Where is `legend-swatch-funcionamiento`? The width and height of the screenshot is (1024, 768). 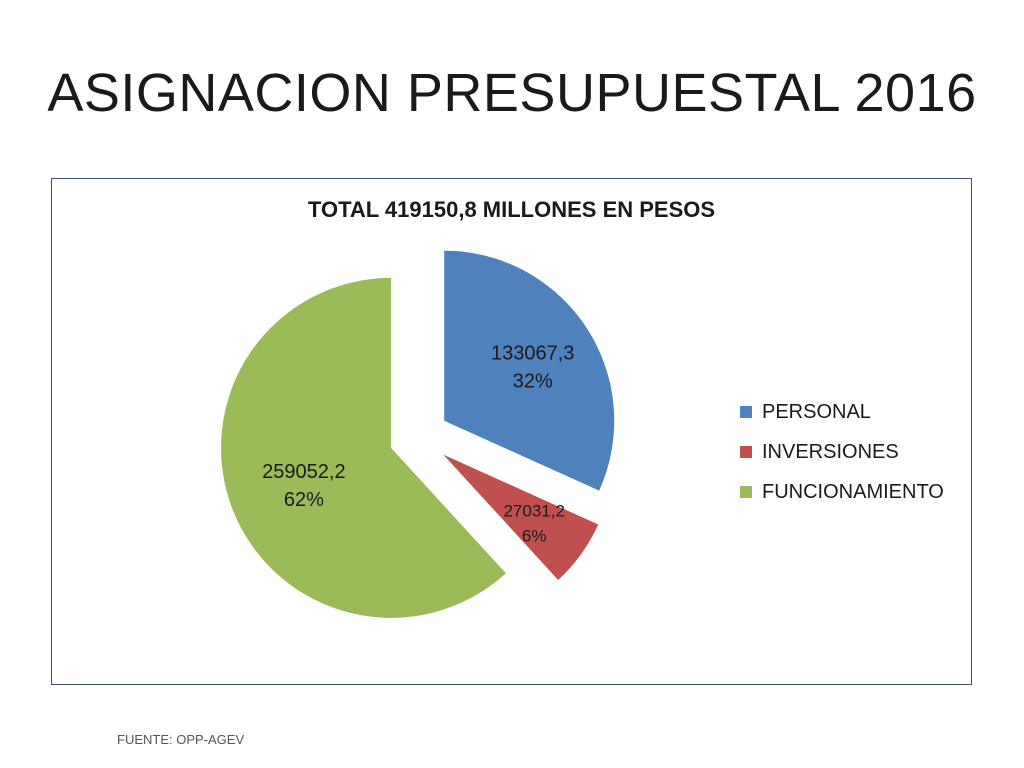
legend-swatch-funcionamiento is located at coordinates (746, 492).